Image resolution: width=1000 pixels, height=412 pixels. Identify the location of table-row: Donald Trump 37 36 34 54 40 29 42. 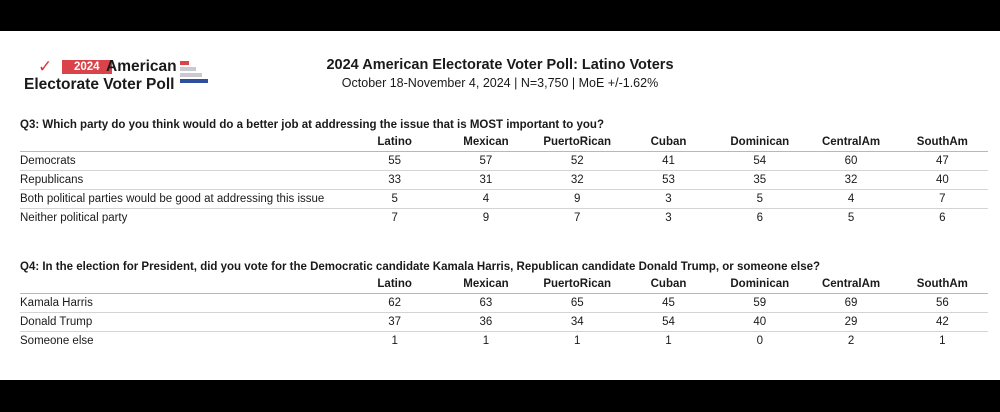
(504, 322).